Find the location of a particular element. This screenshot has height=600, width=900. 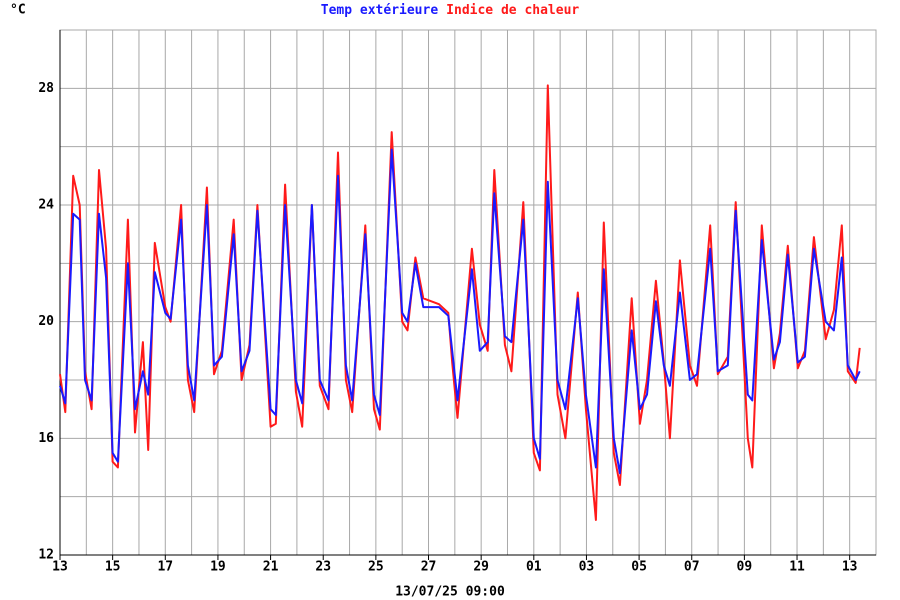

y-tick-label: 12 is located at coordinates (46, 555).